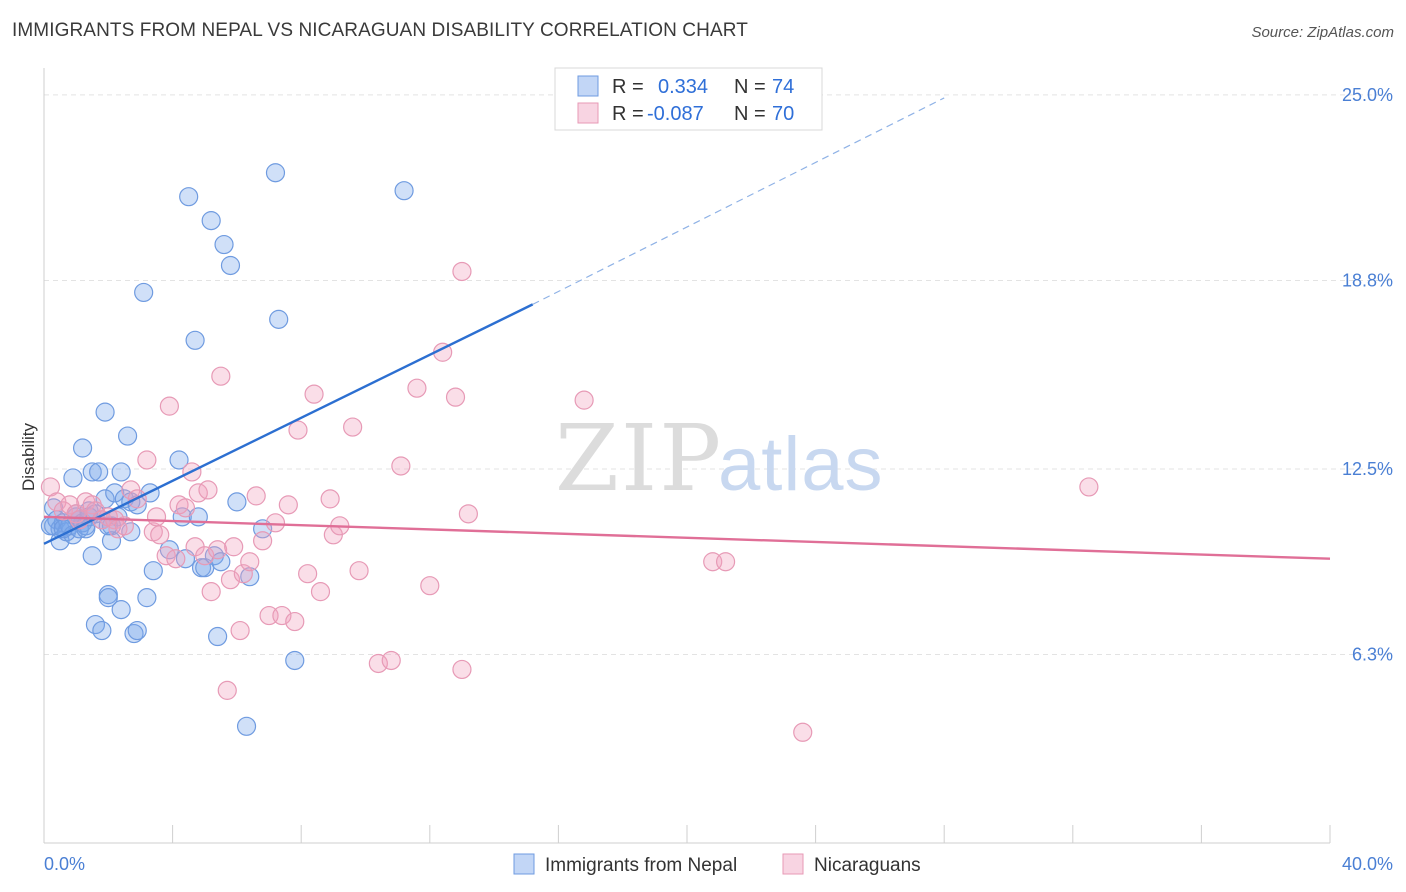  Describe the element at coordinates (641, 865) in the screenshot. I see `legend-nepal-label: Immigrants from Nepal` at that location.